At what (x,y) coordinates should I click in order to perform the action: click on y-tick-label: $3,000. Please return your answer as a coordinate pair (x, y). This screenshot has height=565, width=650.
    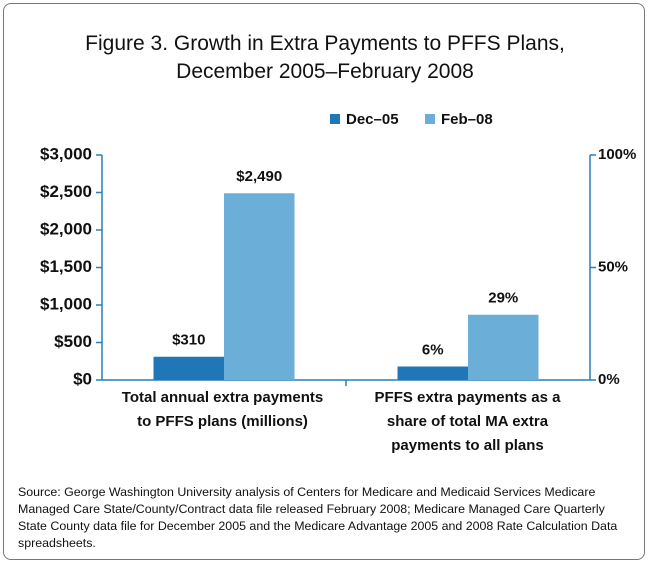
    Looking at the image, I should click on (66, 153).